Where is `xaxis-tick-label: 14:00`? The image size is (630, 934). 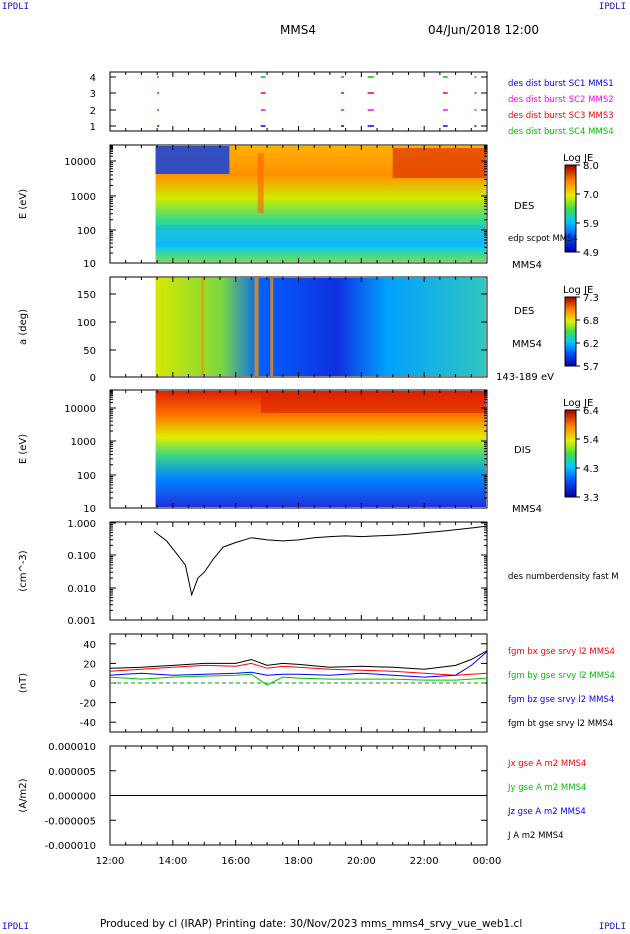
xaxis-tick-label: 14:00 is located at coordinates (172, 861).